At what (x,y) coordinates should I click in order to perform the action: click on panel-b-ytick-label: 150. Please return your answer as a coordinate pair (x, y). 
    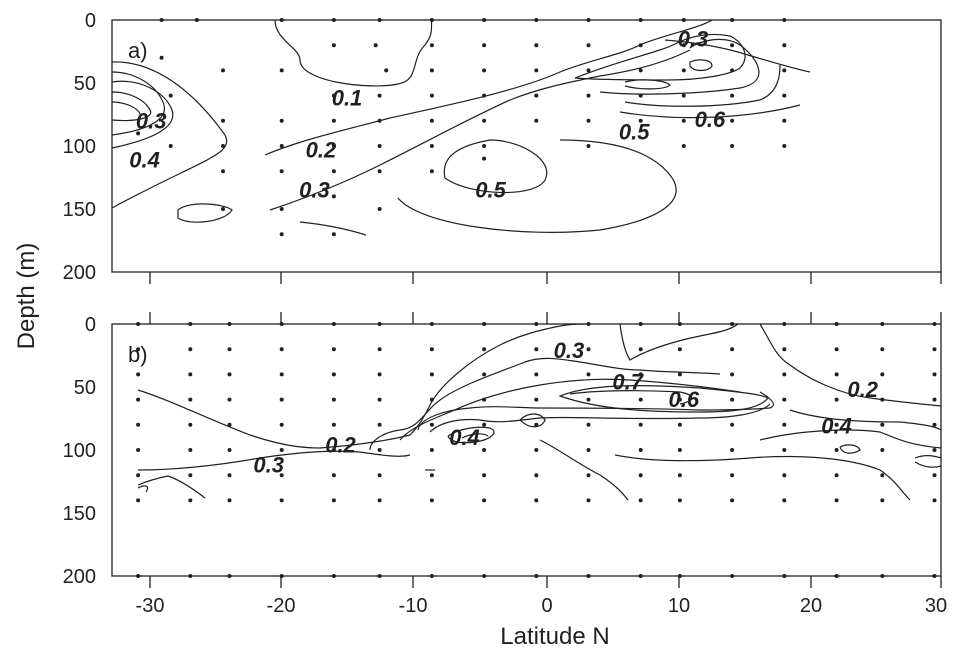
    Looking at the image, I should click on (79, 514).